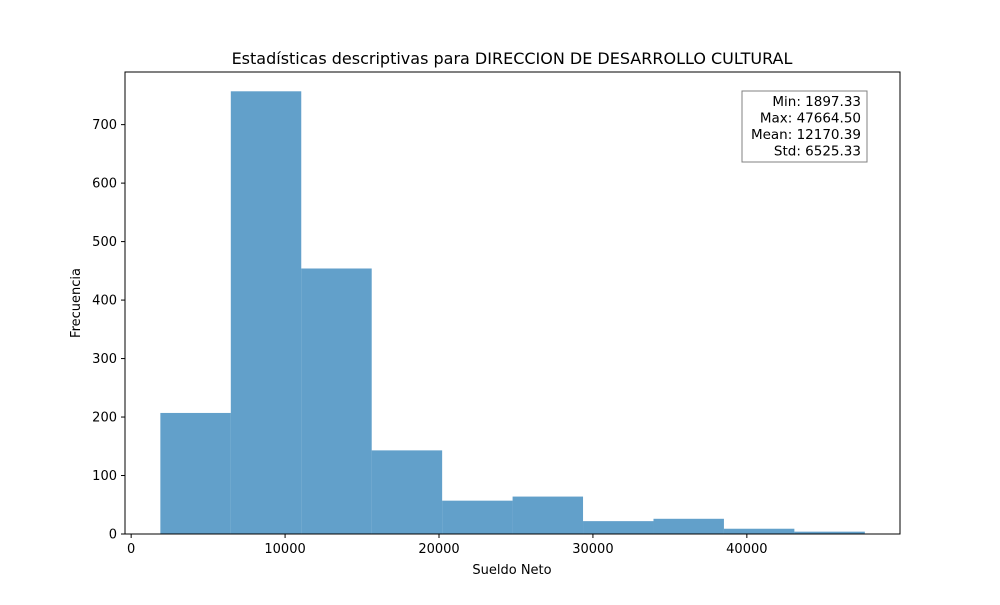  I want to click on stats-std: Std: 6525.33, so click(817, 152).